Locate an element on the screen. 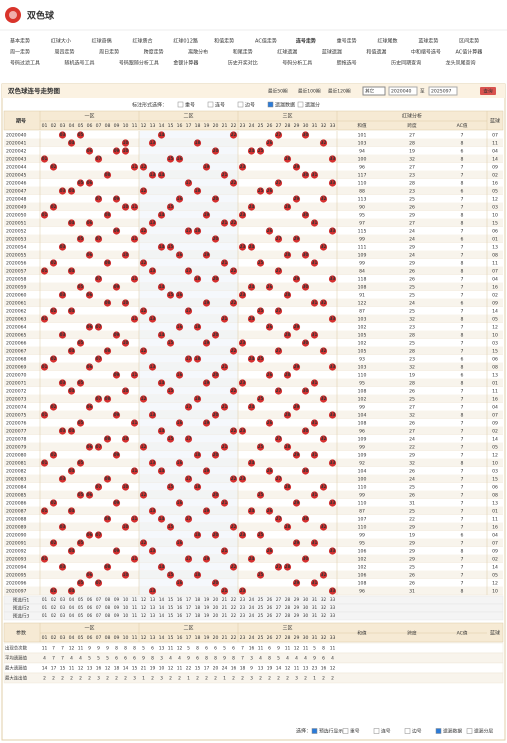 The image size is (507, 743). to-box is located at coordinates (443, 91).